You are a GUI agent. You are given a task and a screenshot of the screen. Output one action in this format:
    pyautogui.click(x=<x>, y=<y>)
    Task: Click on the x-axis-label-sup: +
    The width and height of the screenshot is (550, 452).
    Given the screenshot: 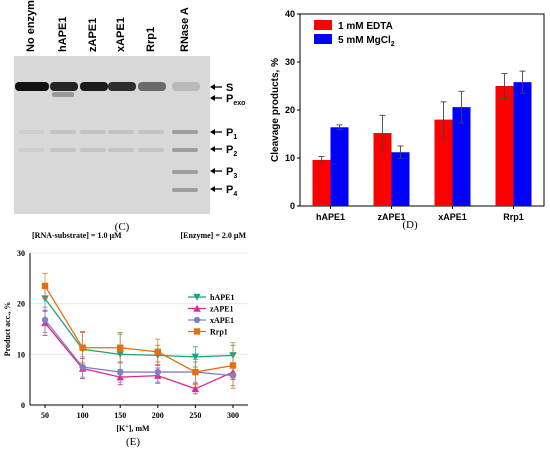 What is the action you would take?
    pyautogui.click(x=127, y=427)
    